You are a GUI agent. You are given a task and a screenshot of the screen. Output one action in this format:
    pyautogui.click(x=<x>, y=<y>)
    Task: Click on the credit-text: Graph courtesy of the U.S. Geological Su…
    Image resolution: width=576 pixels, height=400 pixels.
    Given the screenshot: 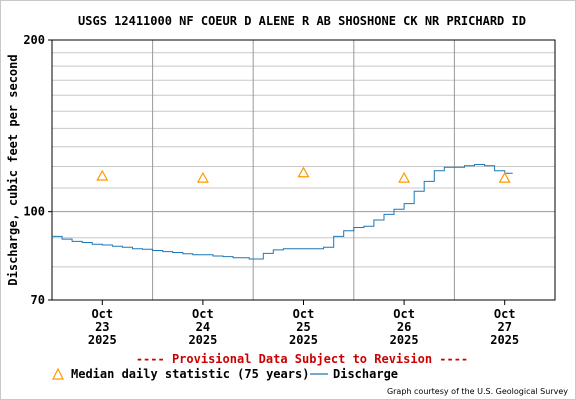 What is the action you would take?
    pyautogui.click(x=477, y=391)
    